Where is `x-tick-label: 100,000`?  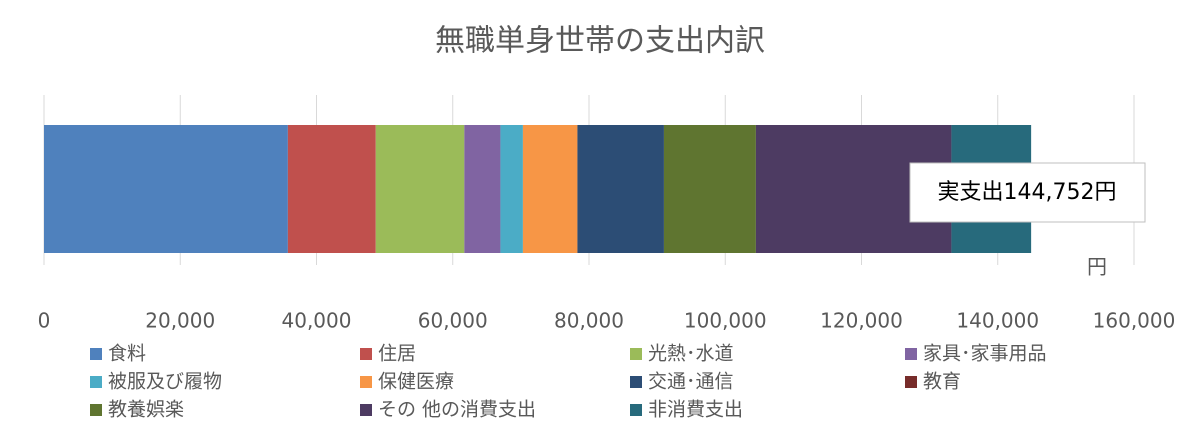 x-tick-label: 100,000 is located at coordinates (725, 321).